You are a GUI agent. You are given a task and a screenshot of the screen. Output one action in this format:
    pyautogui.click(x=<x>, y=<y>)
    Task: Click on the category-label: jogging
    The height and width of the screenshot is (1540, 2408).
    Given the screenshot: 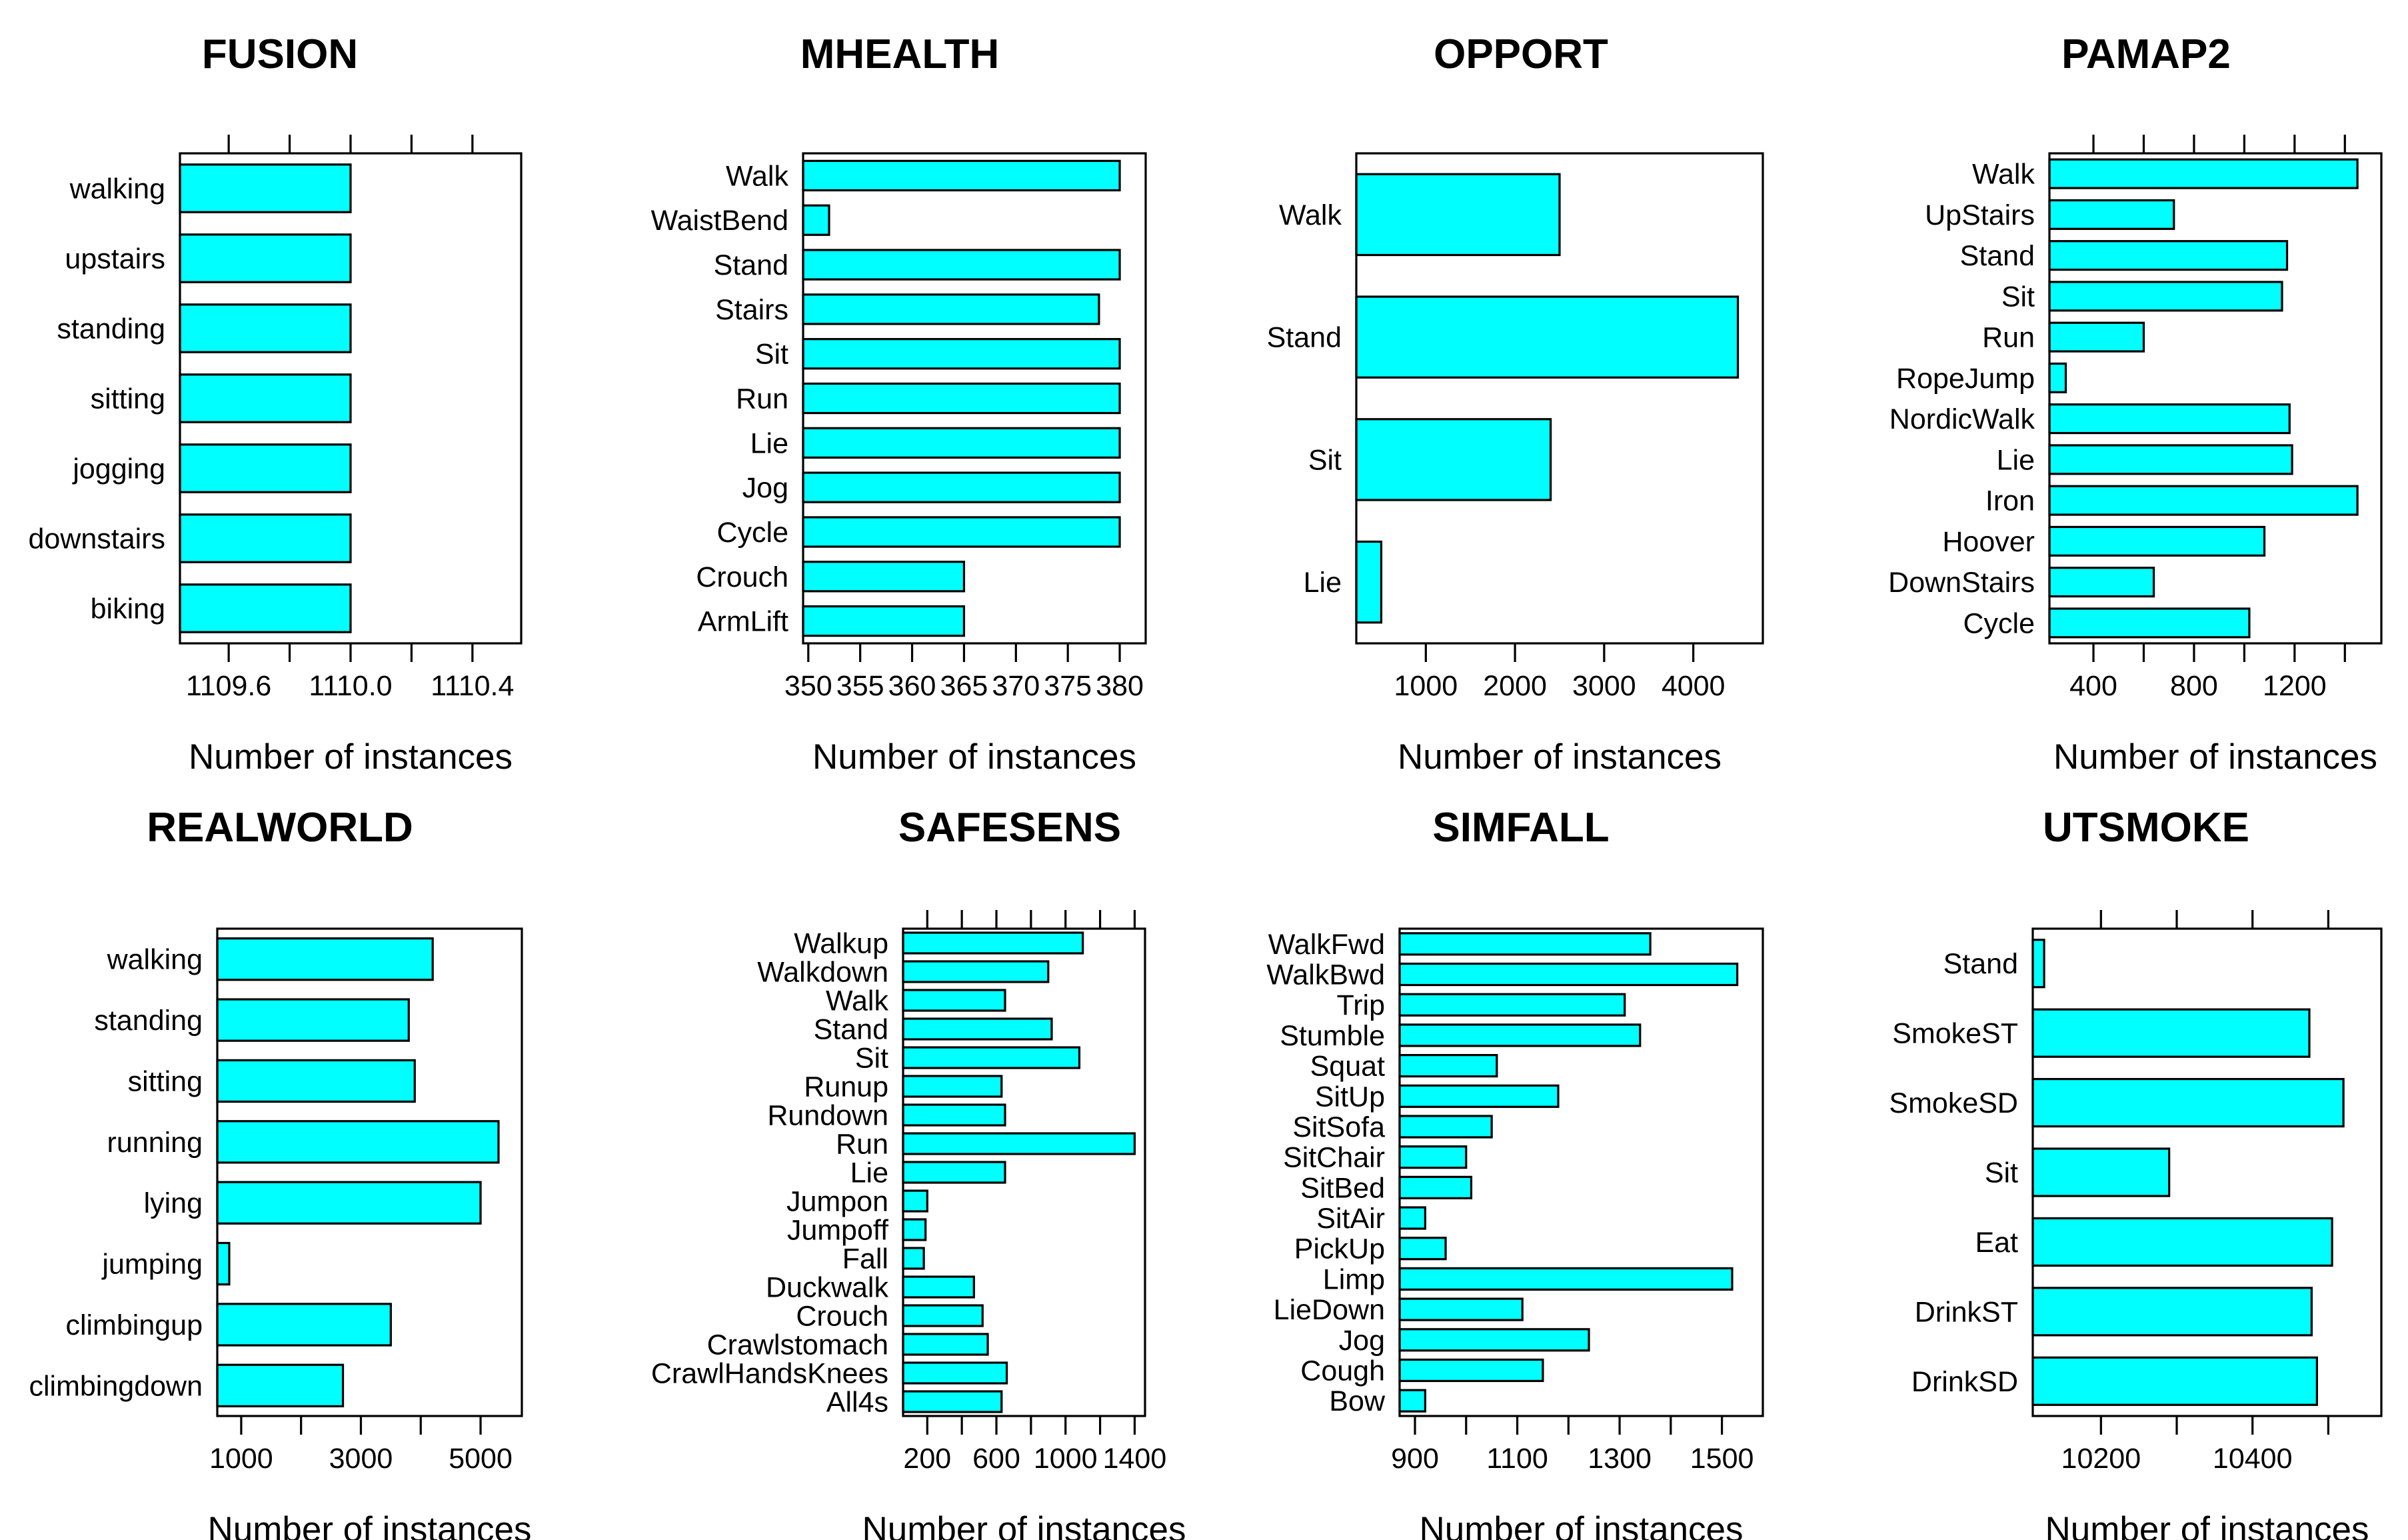 What is the action you would take?
    pyautogui.click(x=118, y=469)
    